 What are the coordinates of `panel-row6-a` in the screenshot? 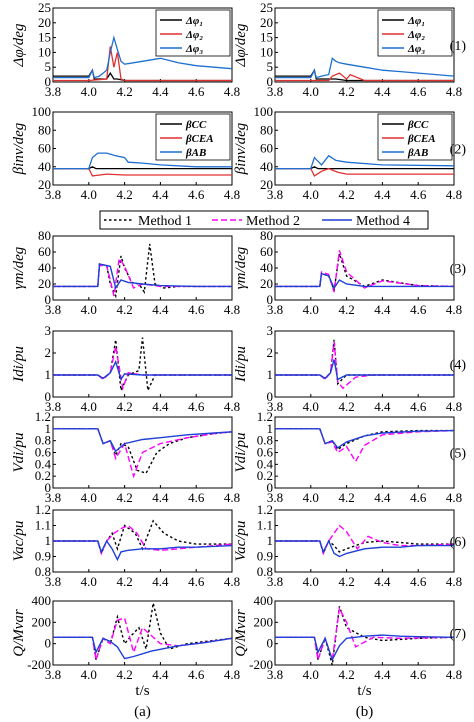 It's located at (142, 541).